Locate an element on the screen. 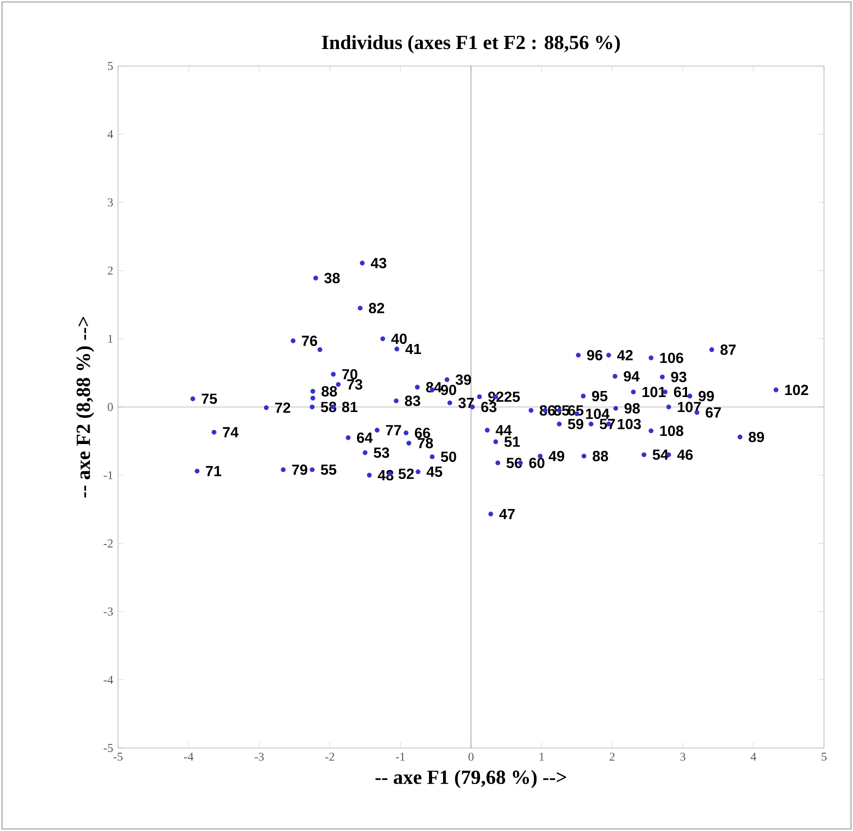 Image resolution: width=853 pixels, height=831 pixels. annotation: 94 is located at coordinates (632, 376).